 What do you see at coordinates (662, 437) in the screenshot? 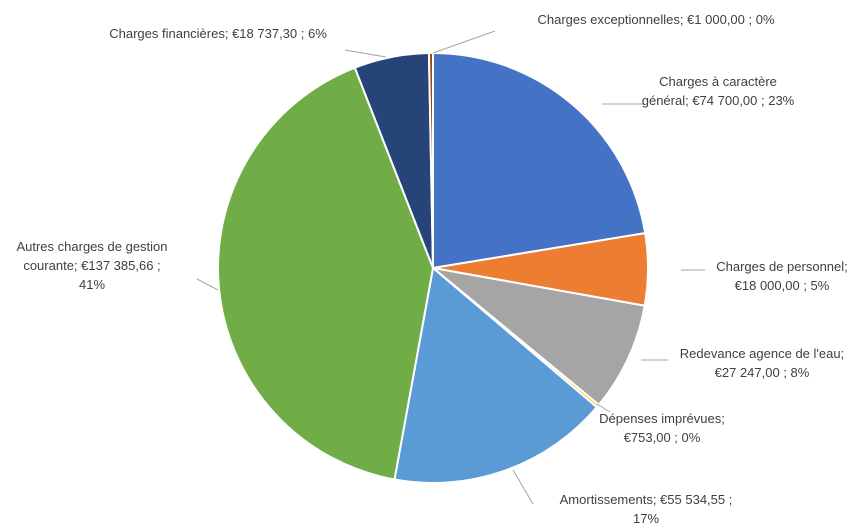
I see `data-label-line: €753,00 ; 0%` at bounding box center [662, 437].